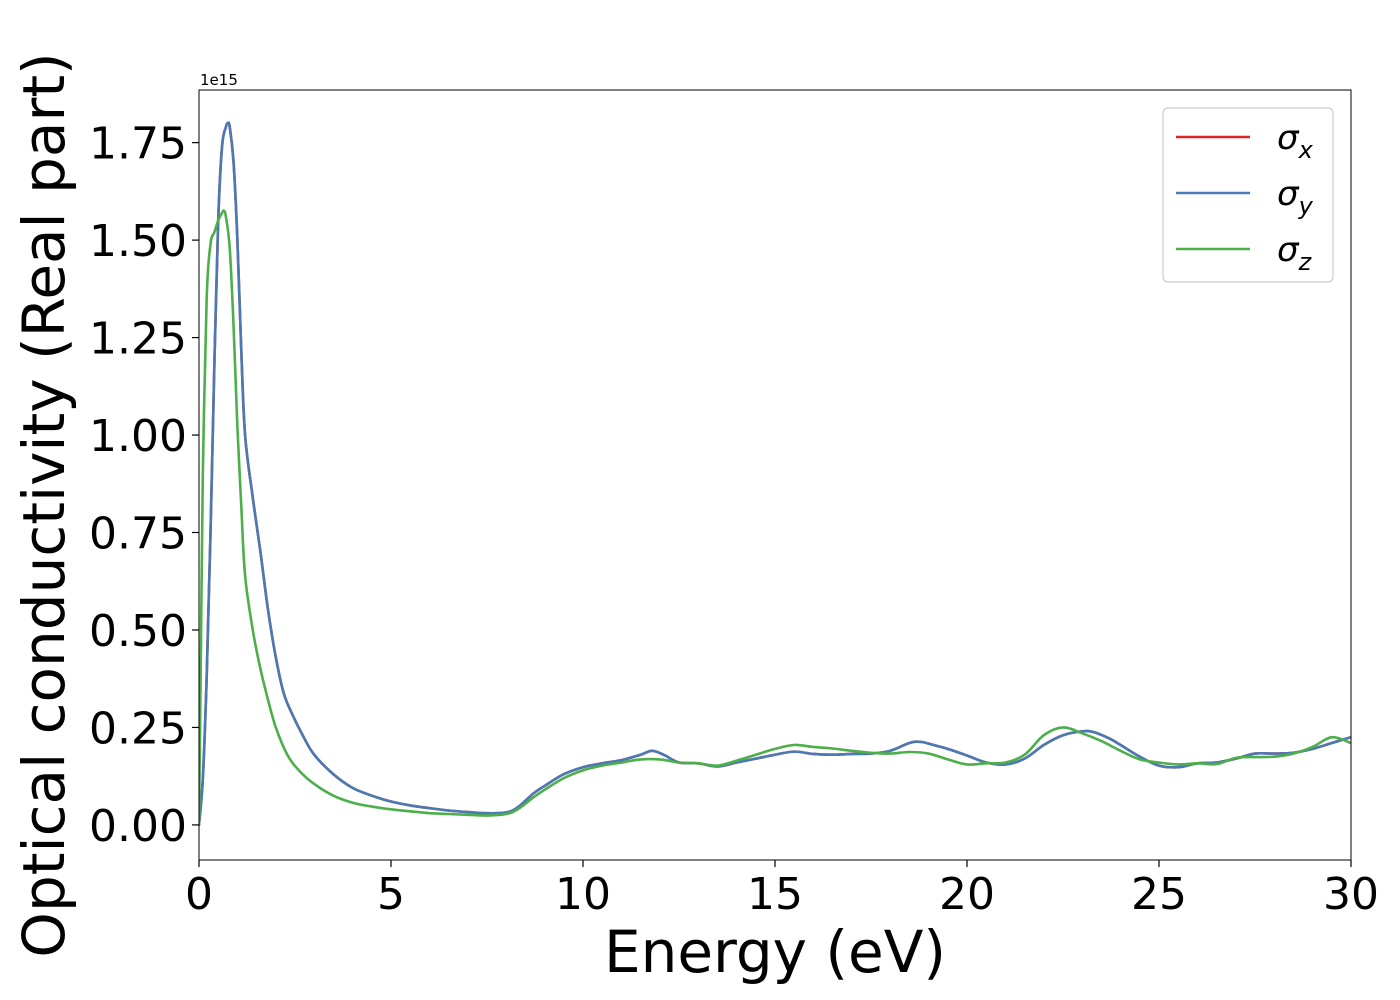 Image resolution: width=1400 pixels, height=1000 pixels. I want to click on y-tick-label: 1.25, so click(138, 339).